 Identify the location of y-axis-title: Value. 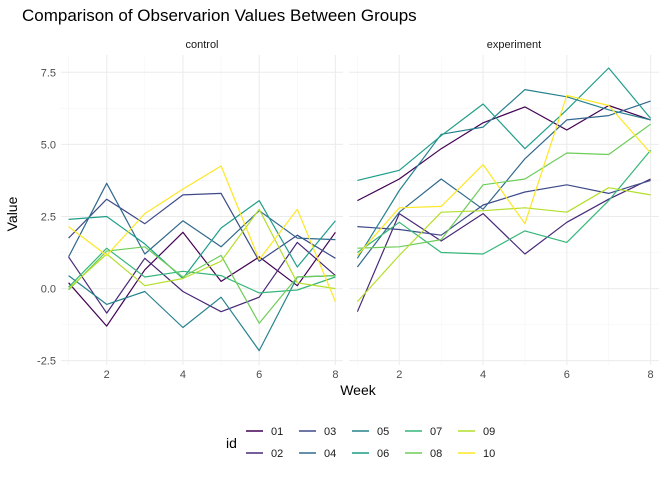
(12, 213).